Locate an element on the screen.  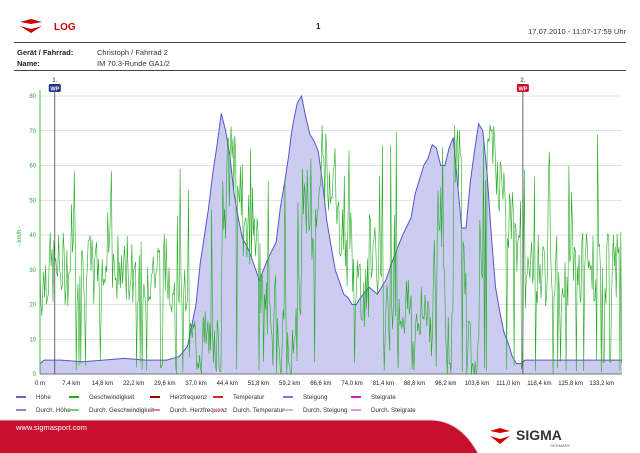
x-tick-label: 14,8 km is located at coordinates (102, 384).